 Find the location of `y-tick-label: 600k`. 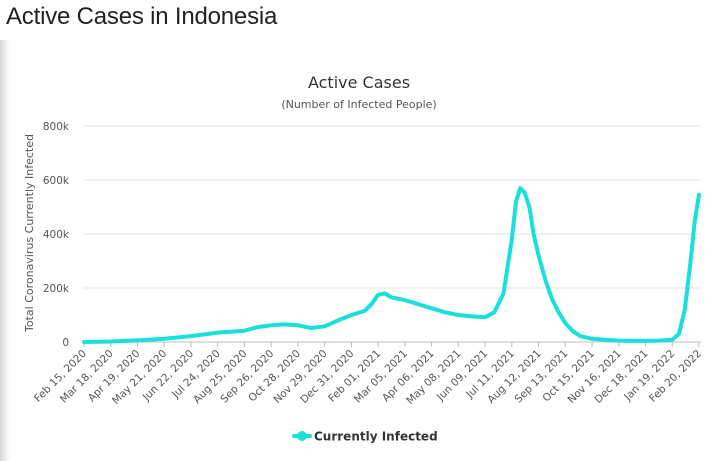

y-tick-label: 600k is located at coordinates (56, 181).